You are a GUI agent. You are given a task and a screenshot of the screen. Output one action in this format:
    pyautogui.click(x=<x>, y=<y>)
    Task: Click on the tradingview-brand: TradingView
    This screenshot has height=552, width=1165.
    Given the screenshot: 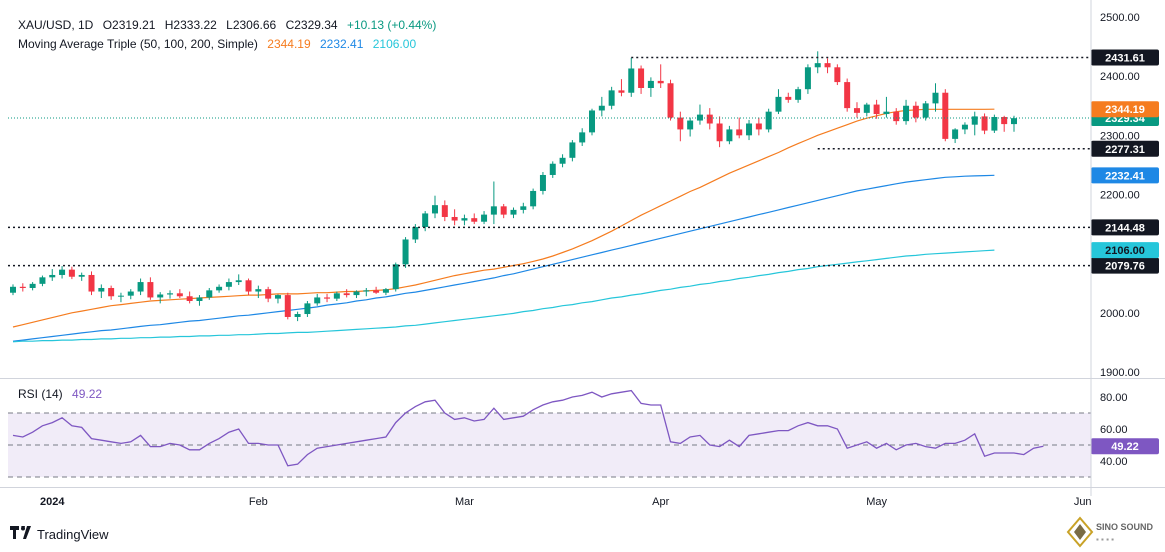 What is the action you would take?
    pyautogui.click(x=59, y=534)
    